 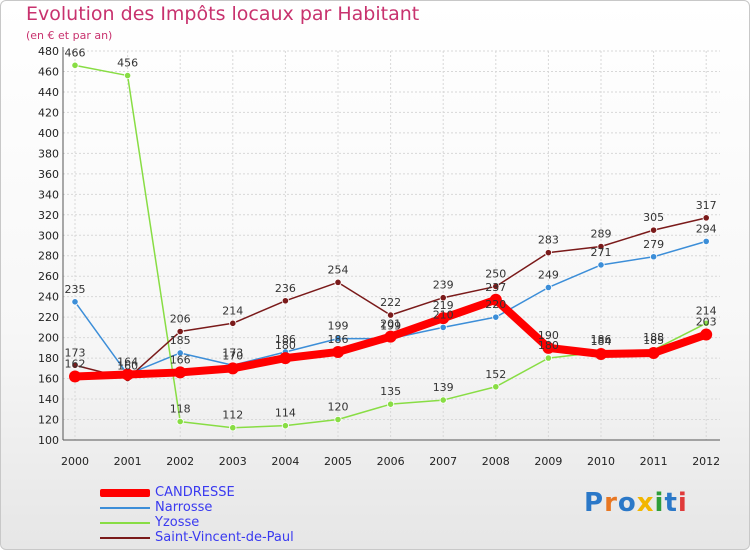 What do you see at coordinates (443, 305) in the screenshot?
I see `data-label: 219` at bounding box center [443, 305].